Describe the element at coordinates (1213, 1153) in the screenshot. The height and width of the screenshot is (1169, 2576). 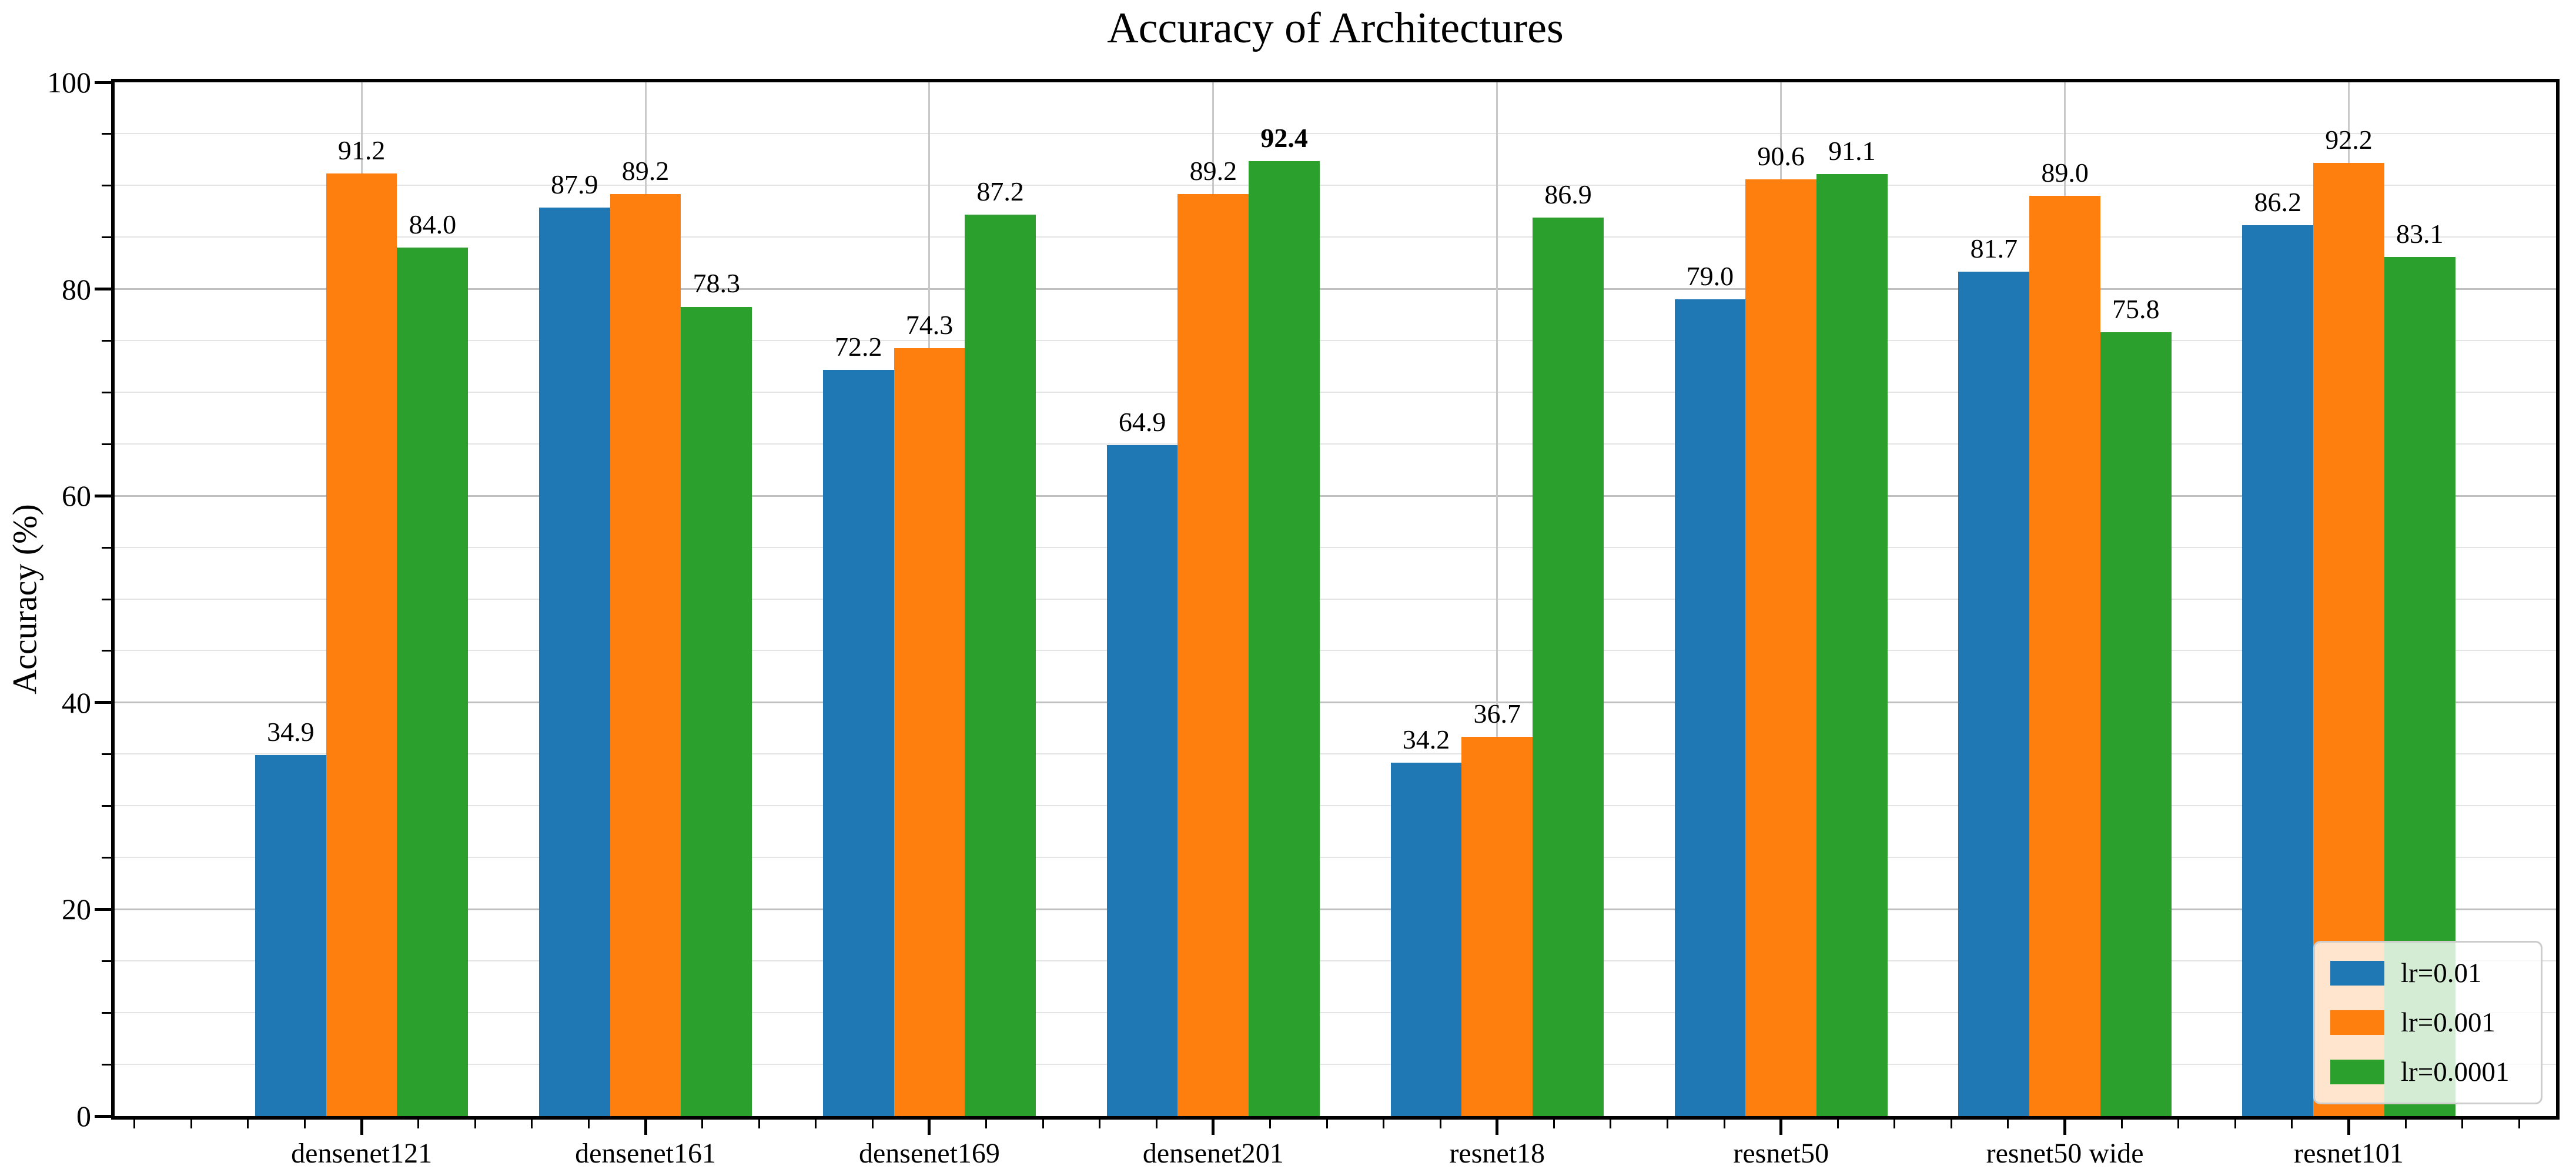
I see `x-tick-label: densenet201` at that location.